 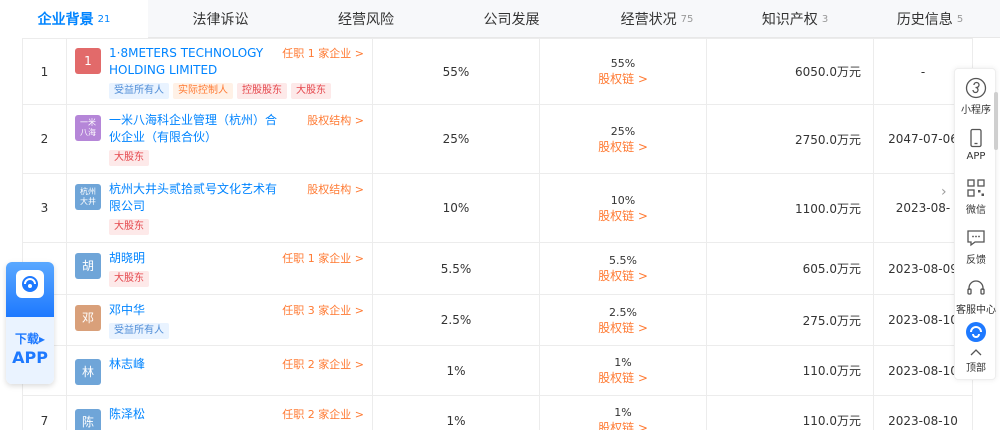 I want to click on shareholder-avatar: 邓, so click(x=88, y=317).